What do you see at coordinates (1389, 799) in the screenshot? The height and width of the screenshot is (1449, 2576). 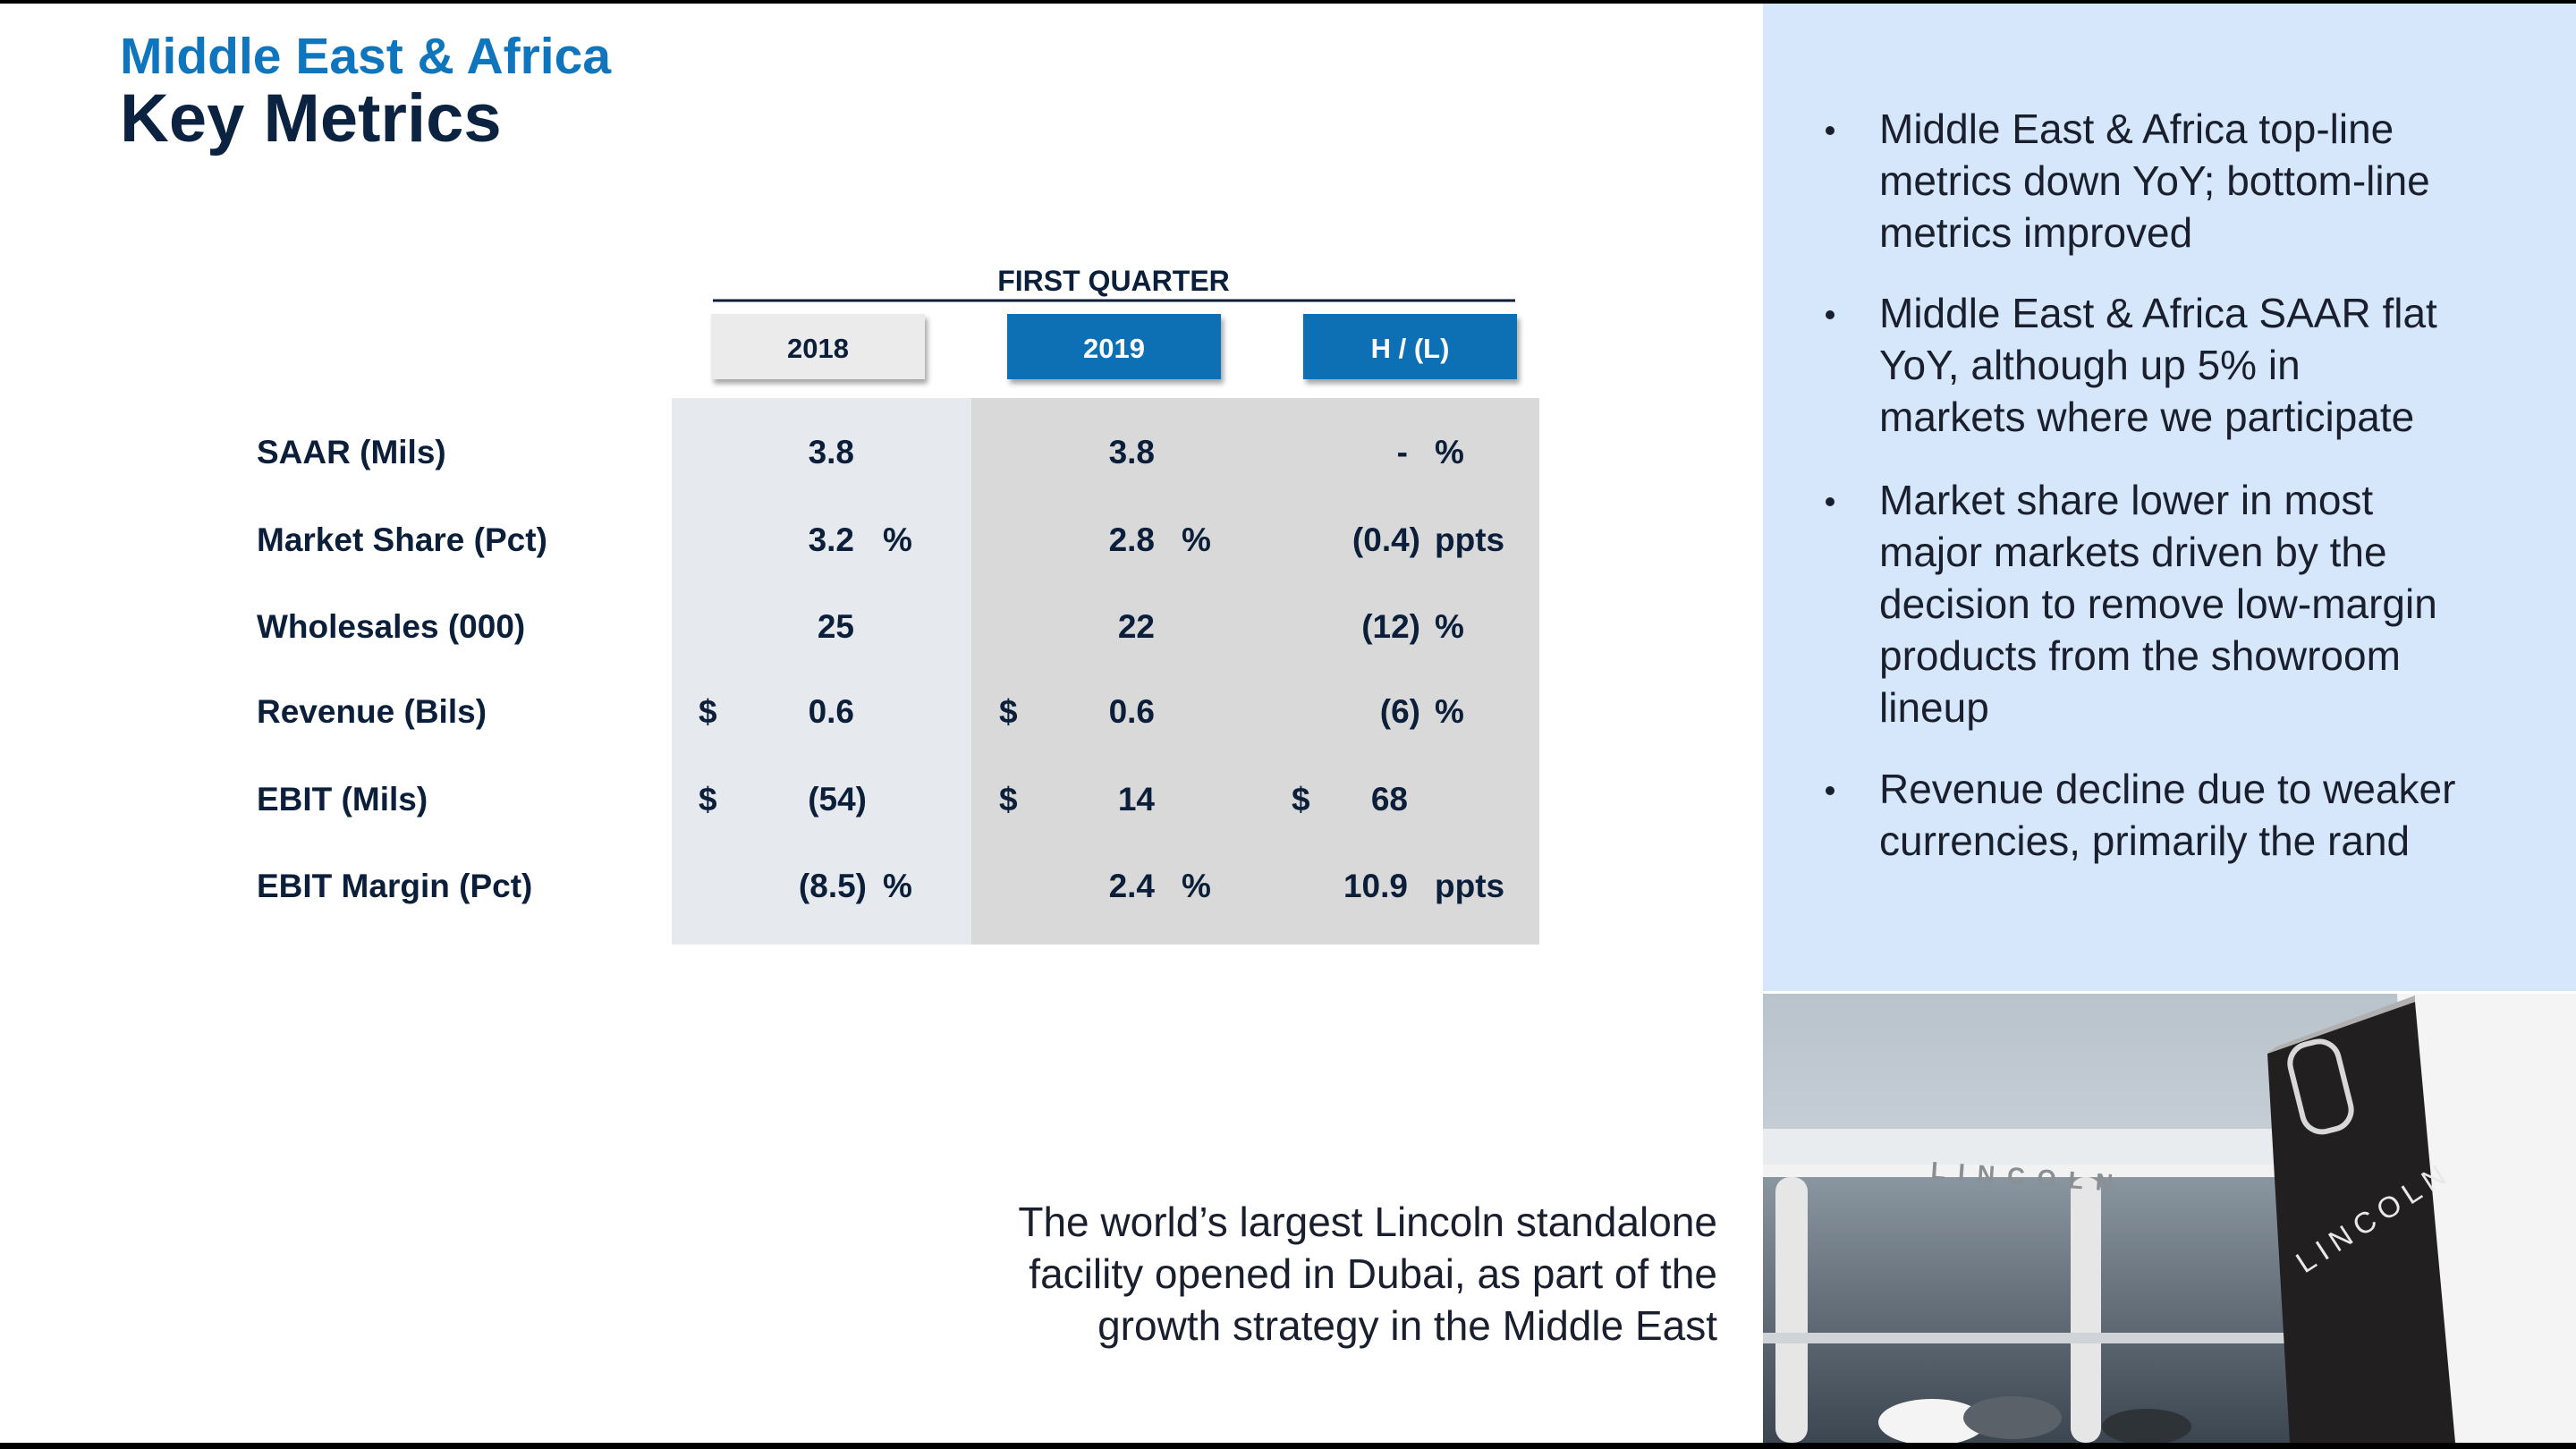 I see `cell-value: 68` at bounding box center [1389, 799].